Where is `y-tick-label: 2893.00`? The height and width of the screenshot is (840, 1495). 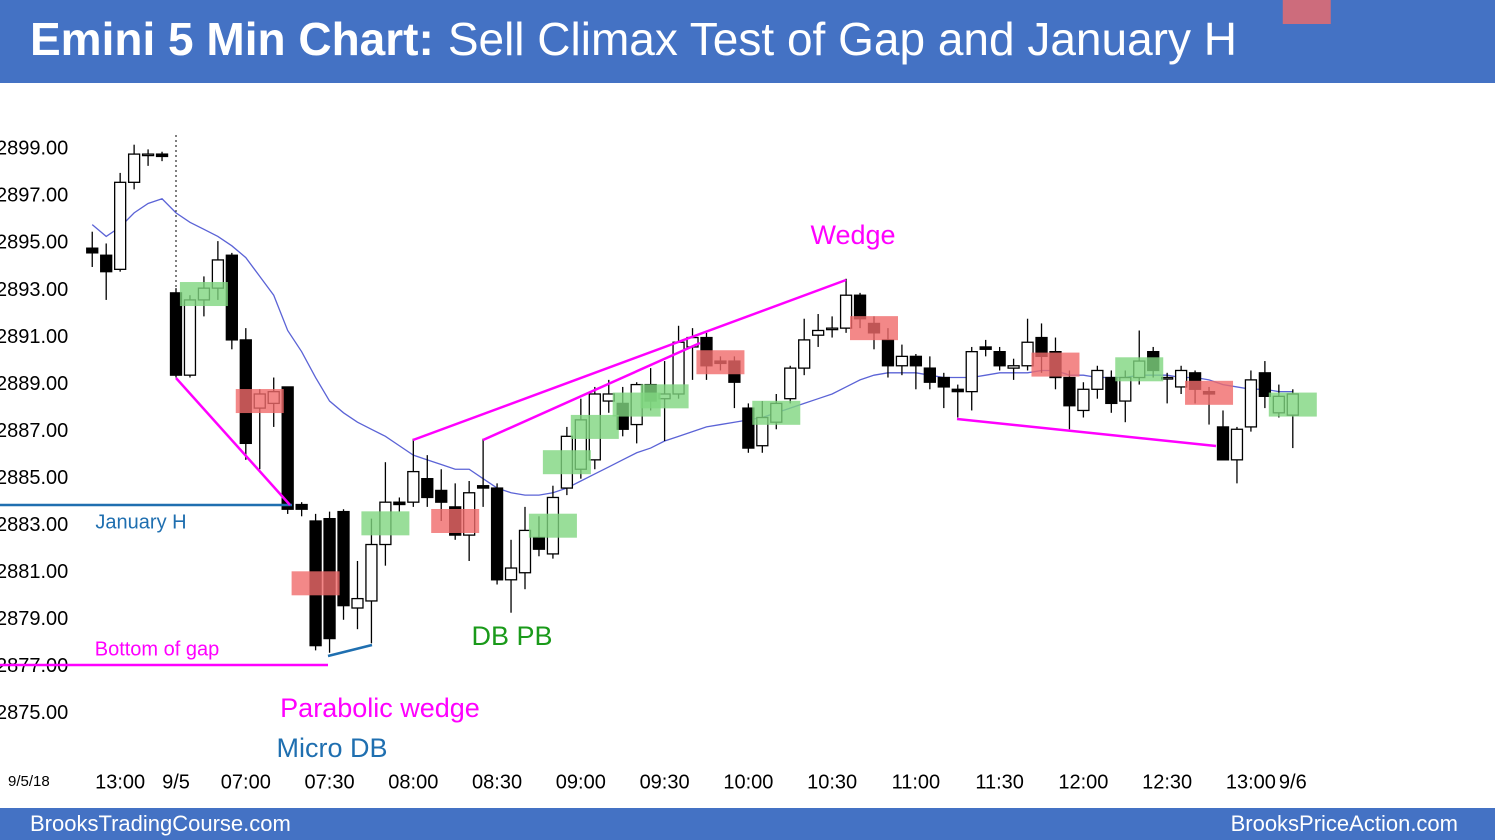
y-tick-label: 2893.00 is located at coordinates (34, 290).